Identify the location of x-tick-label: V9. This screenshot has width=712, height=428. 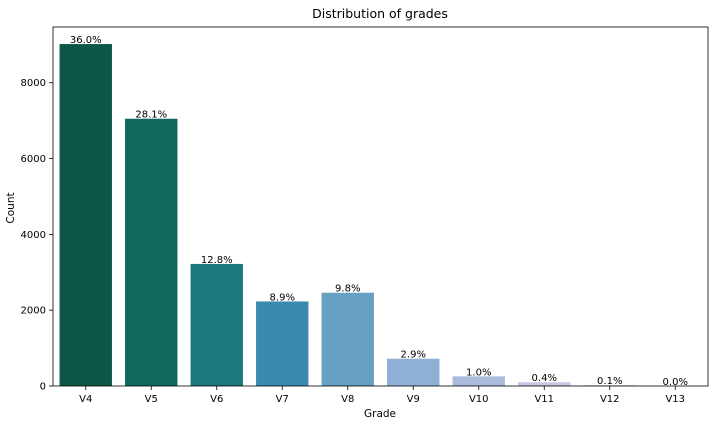
(413, 399).